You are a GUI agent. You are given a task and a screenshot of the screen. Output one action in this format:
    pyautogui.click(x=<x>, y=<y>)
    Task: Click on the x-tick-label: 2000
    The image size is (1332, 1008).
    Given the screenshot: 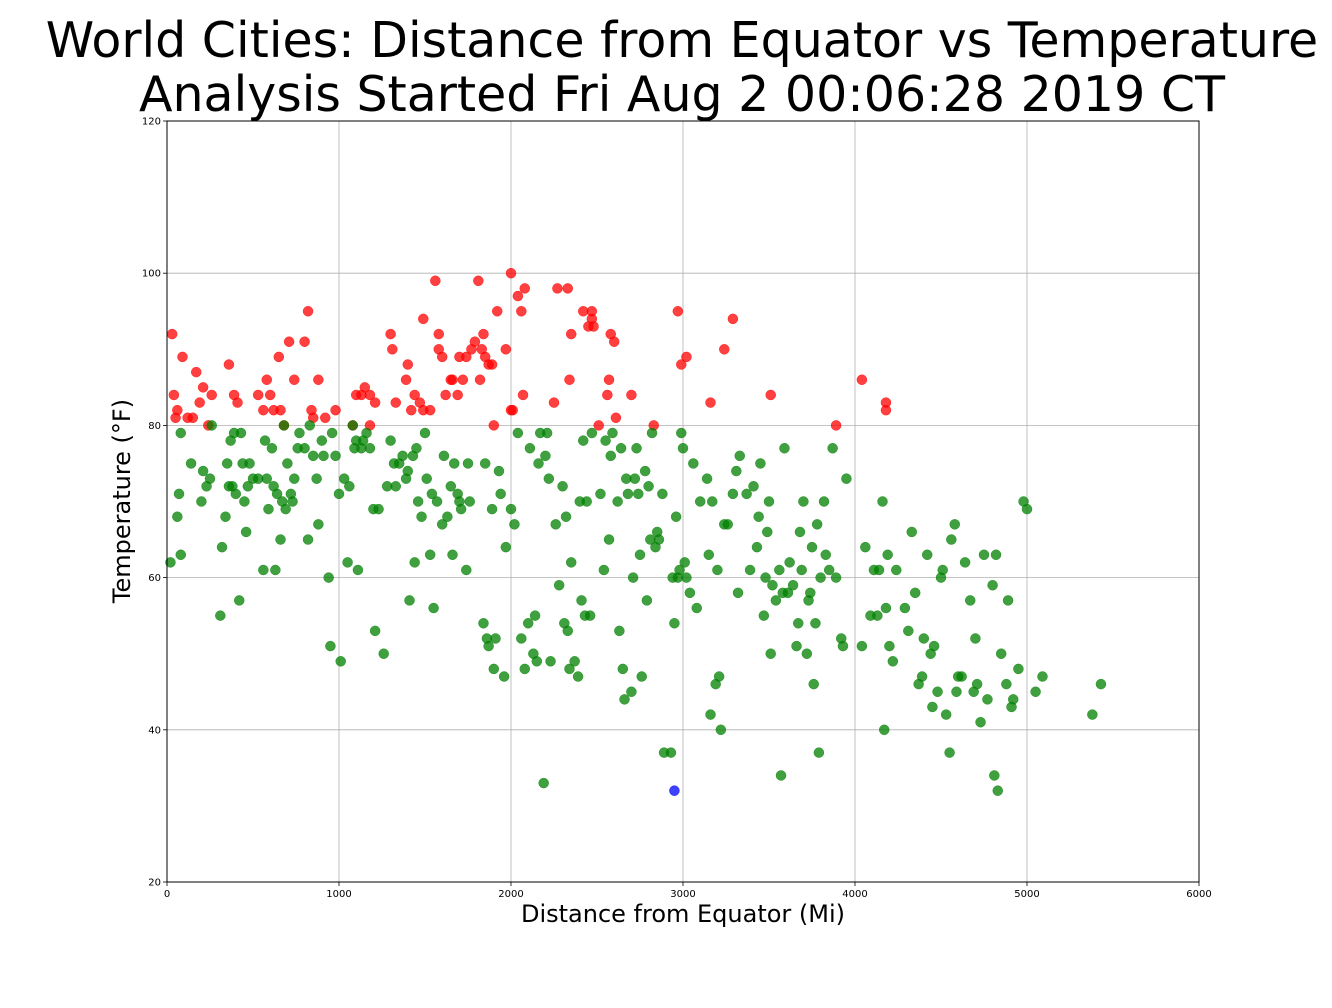 What is the action you would take?
    pyautogui.click(x=510, y=894)
    